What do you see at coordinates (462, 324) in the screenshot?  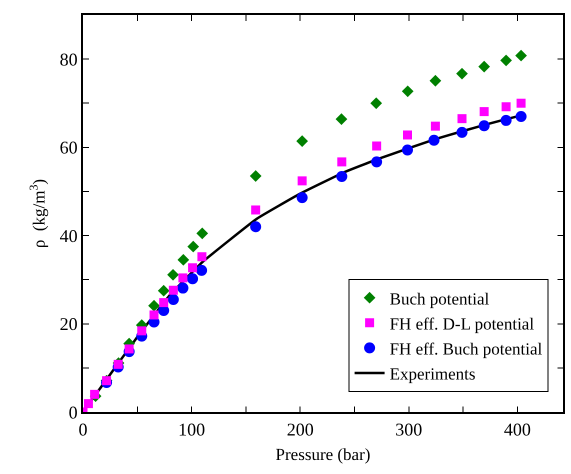 I see `legend-label: FH eff. D-L potential` at bounding box center [462, 324].